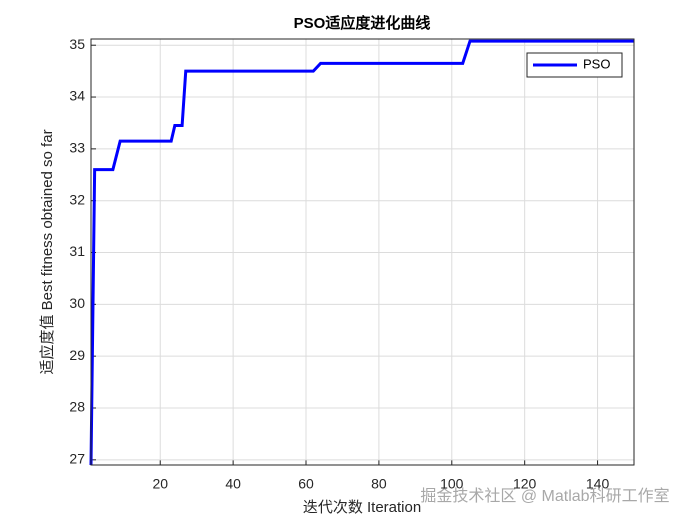  Describe the element at coordinates (77, 199) in the screenshot. I see `y-tick-label: 32` at that location.